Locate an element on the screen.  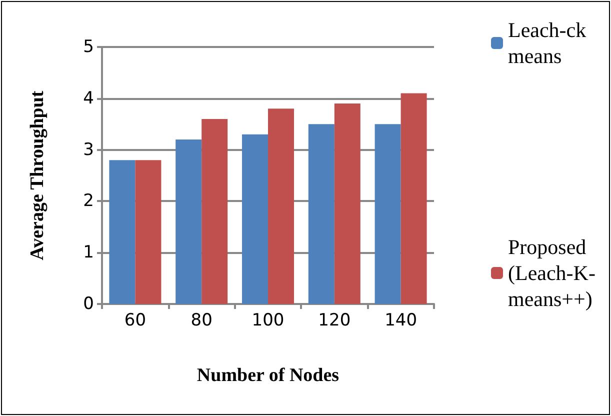
y-tick-label: 4 is located at coordinates (88, 98).